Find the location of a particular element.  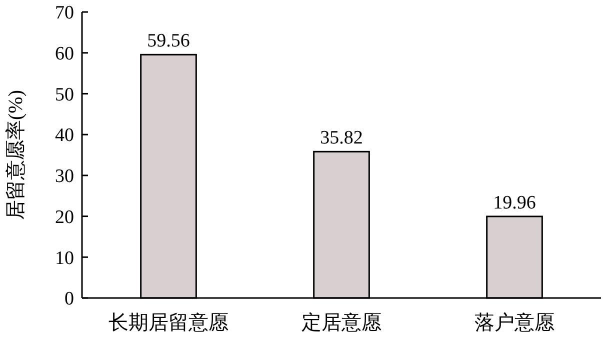

x-tick-label: 定居意愿 is located at coordinates (342, 323).